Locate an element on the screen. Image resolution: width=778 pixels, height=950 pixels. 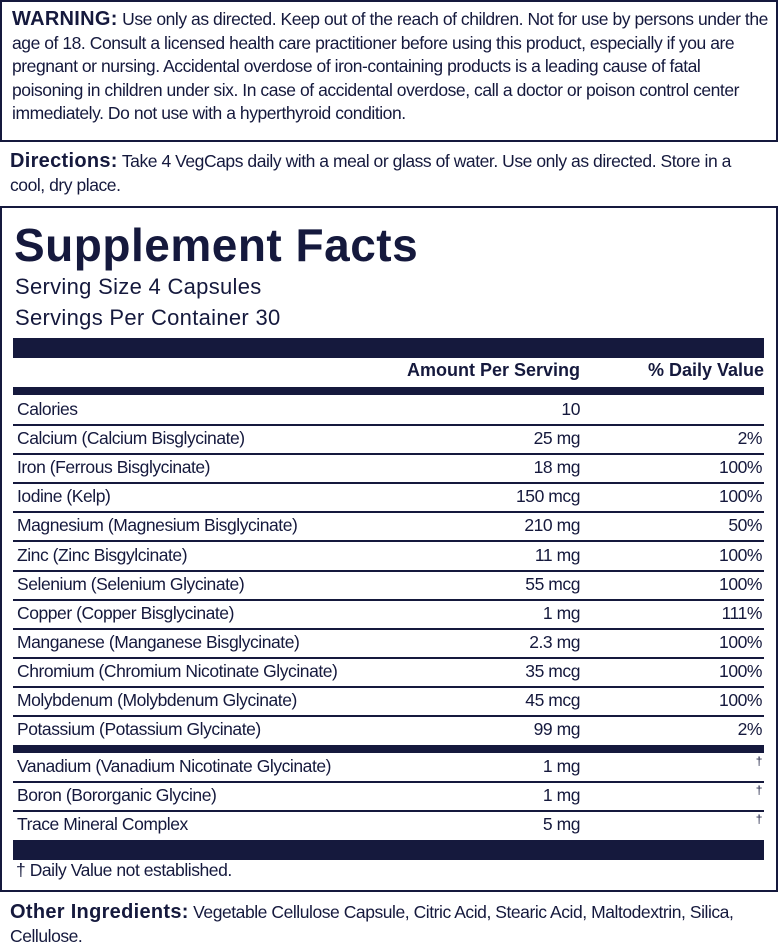
table-row: Iodine (Kelp) 150 mcg 100% is located at coordinates (388, 498).